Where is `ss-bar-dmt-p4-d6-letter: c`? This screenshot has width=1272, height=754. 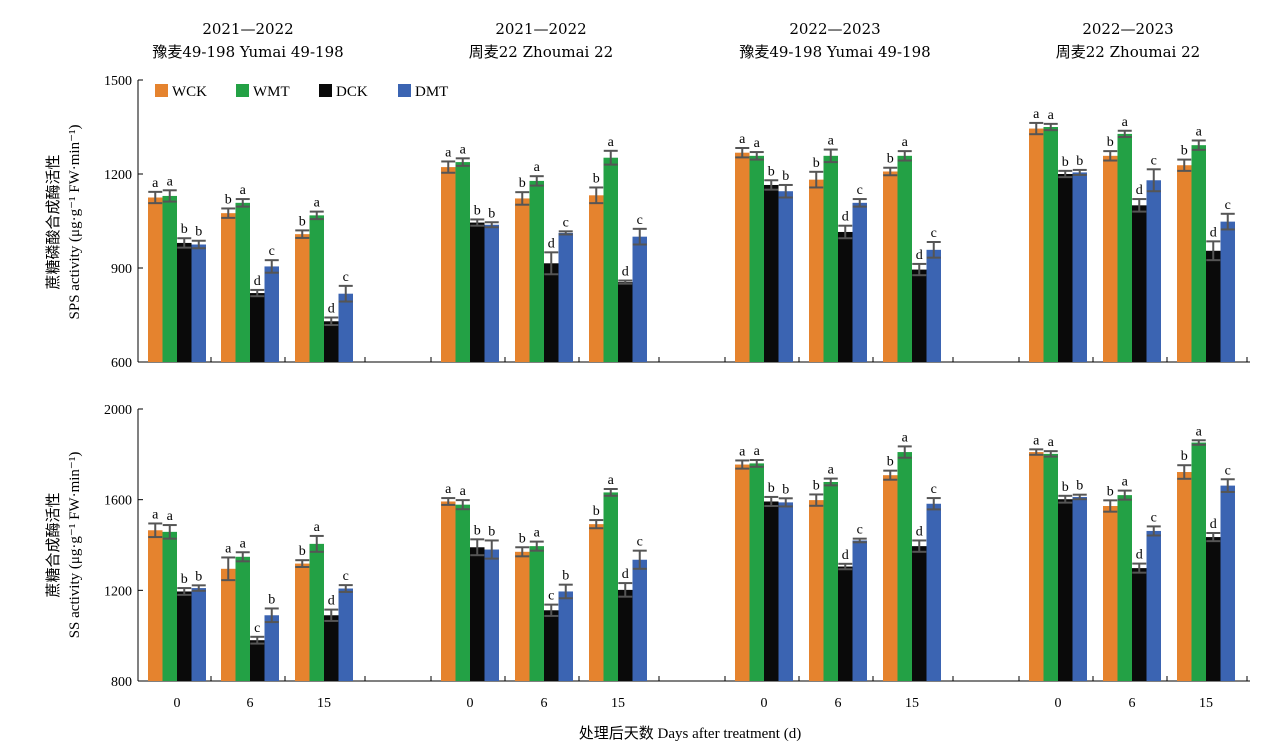 ss-bar-dmt-p4-d6-letter: c is located at coordinates (1154, 517).